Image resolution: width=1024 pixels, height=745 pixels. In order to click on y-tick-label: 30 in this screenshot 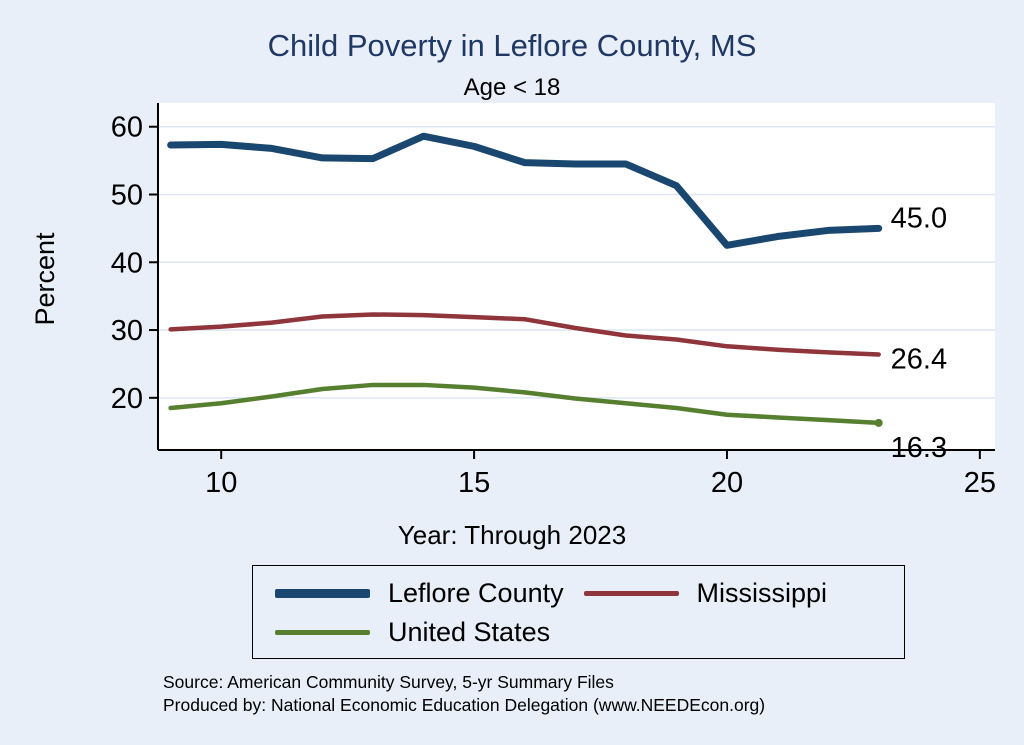, I will do `click(127, 331)`.